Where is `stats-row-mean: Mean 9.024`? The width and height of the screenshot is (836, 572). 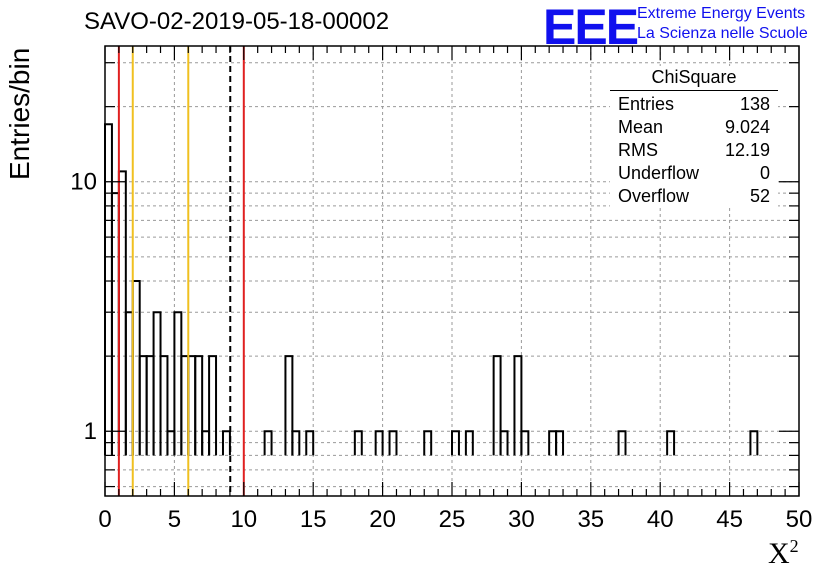
stats-row-mean: Mean 9.024 is located at coordinates (694, 127).